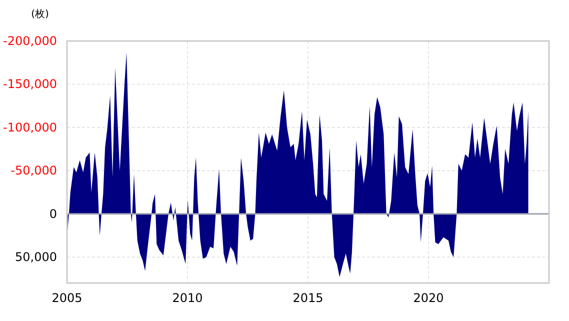 Image resolution: width=569 pixels, height=321 pixels. What do you see at coordinates (30, 84) in the screenshot?
I see `y-tick-label: -150,000` at bounding box center [30, 84].